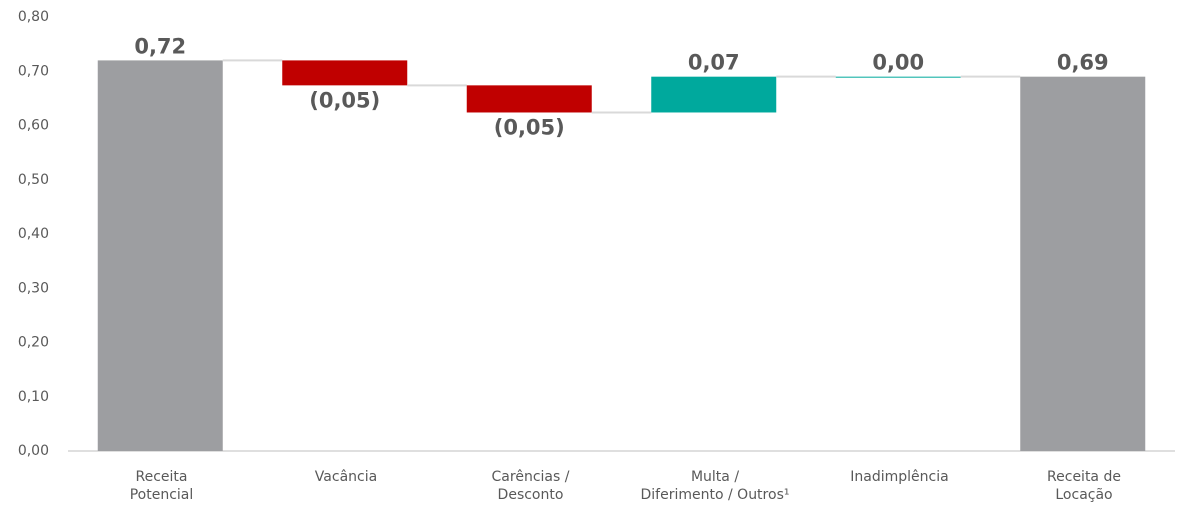  What do you see at coordinates (346, 477) in the screenshot?
I see `x-tick-label: Vacância` at bounding box center [346, 477].